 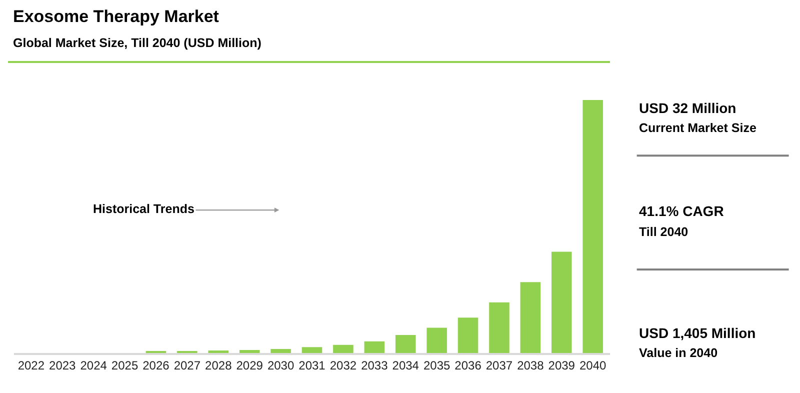 I want to click on text: USD 1,405 Million, so click(x=697, y=333).